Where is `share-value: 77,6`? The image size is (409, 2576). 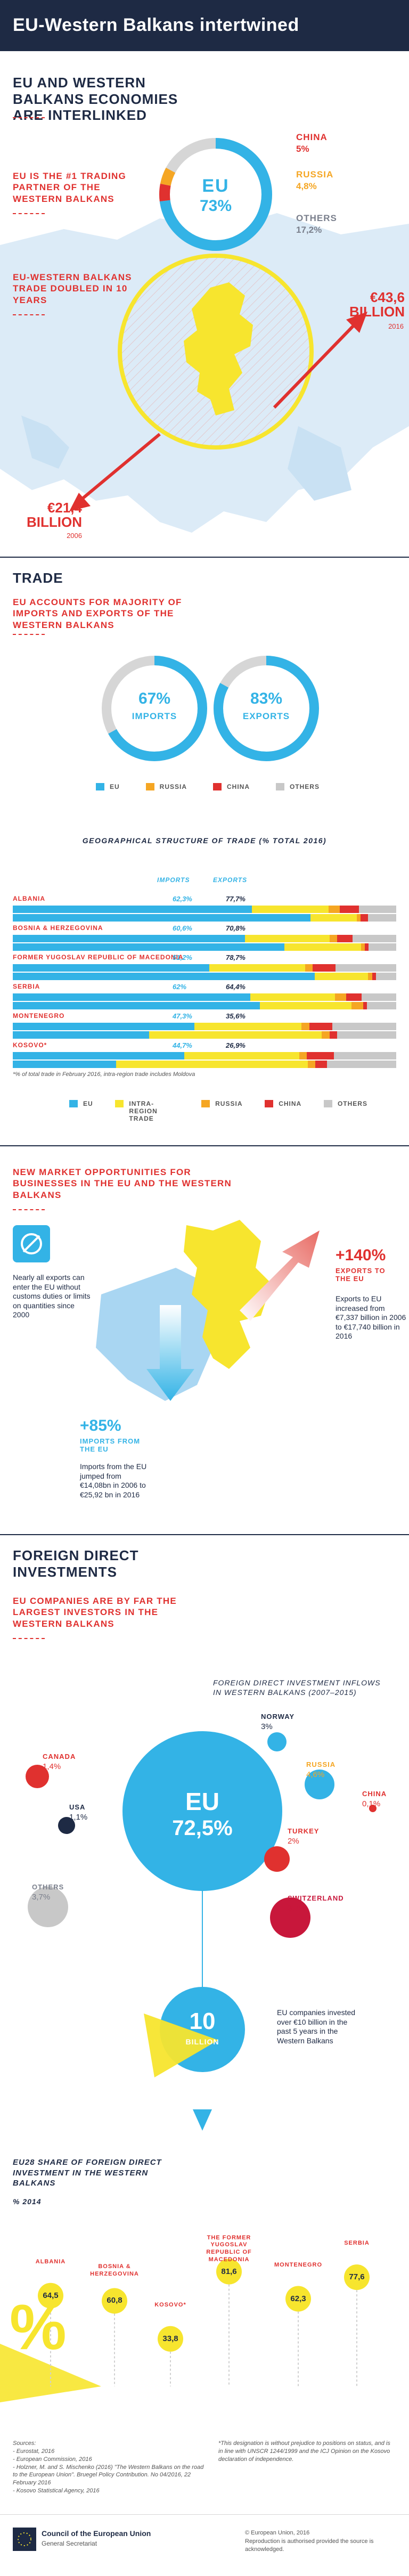 share-value: 77,6 is located at coordinates (357, 2277).